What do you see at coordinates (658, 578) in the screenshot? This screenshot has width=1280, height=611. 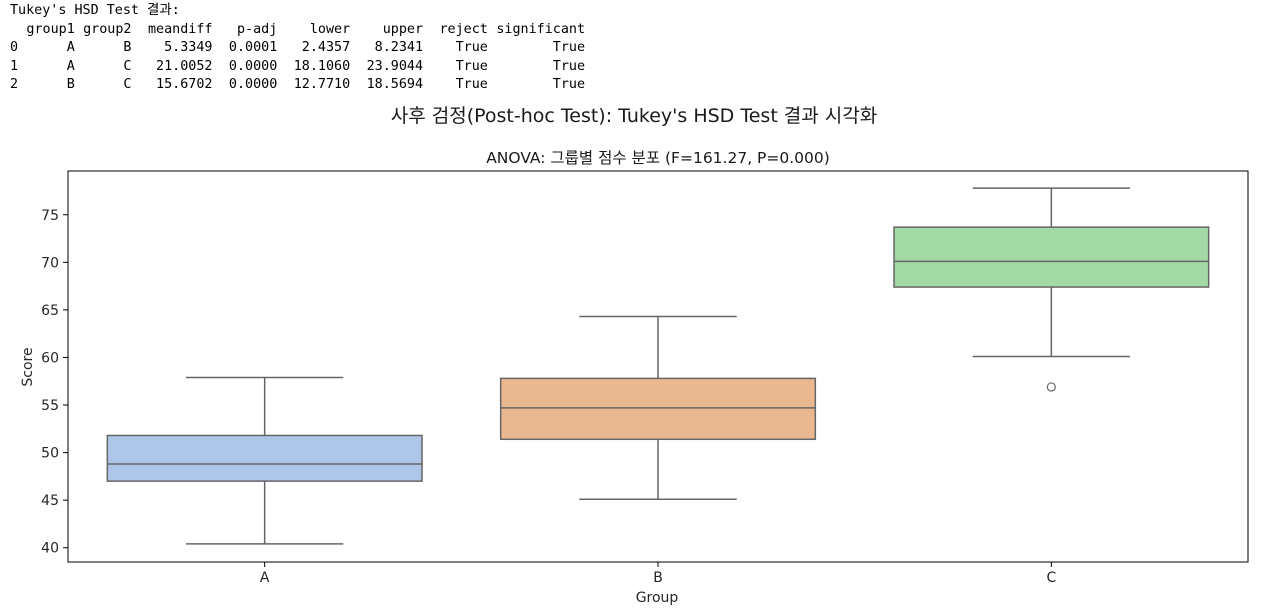 I see `x-tick-label: B` at bounding box center [658, 578].